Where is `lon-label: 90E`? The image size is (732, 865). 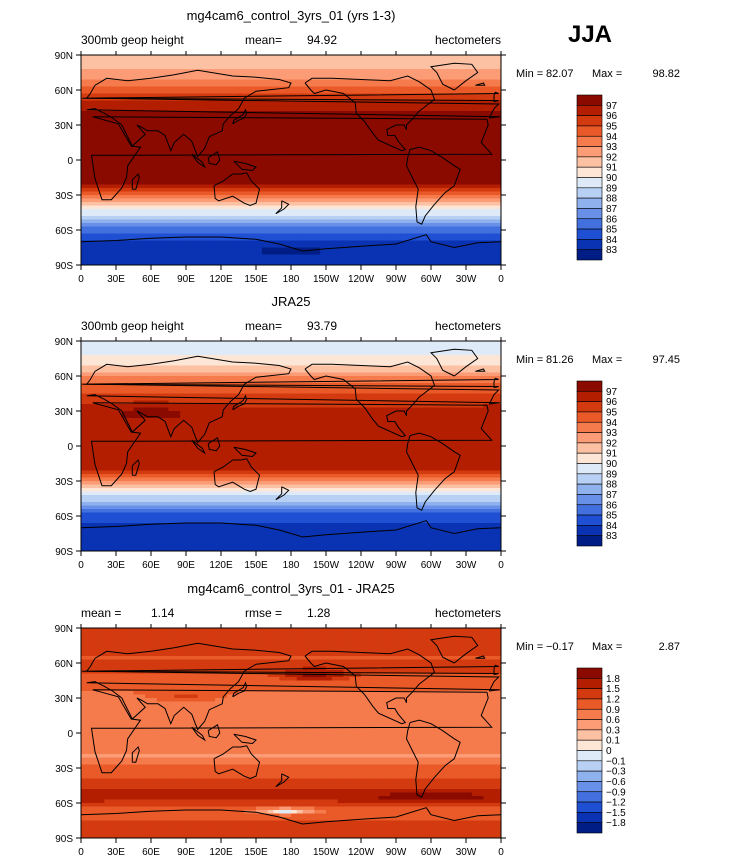
lon-label: 90E is located at coordinates (186, 852).